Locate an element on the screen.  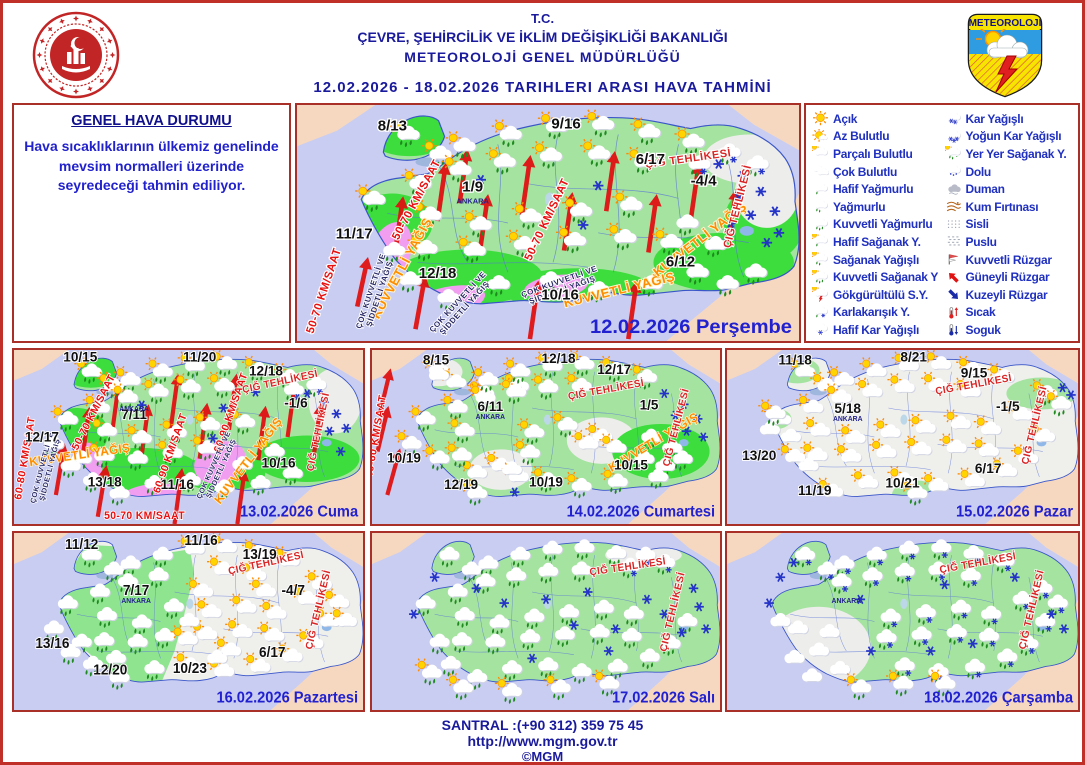
legend-item-label: Hafif Sağanak Y. is located at coordinates (877, 241).